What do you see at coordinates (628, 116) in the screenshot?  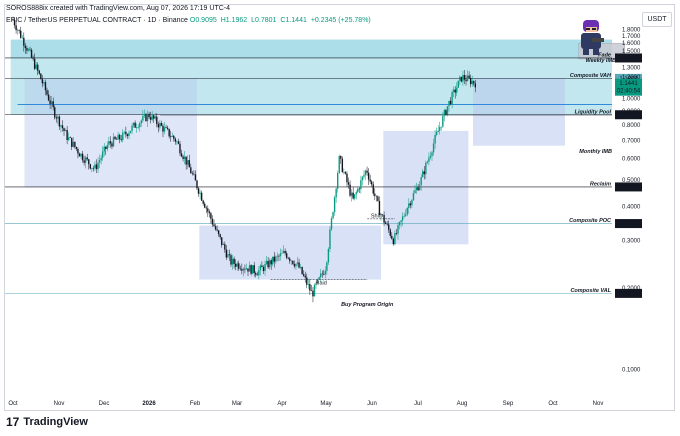 I see `liquidity-pool-level-price-text: 0.8714` at bounding box center [628, 116].